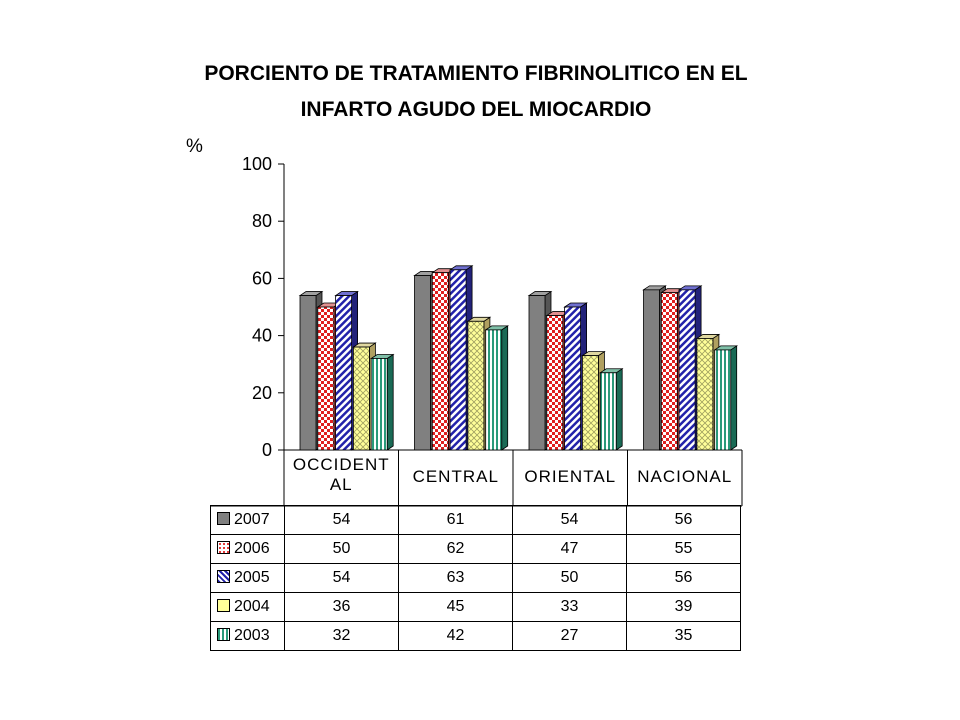  I want to click on bar-2003-oriental, so click(608, 411).